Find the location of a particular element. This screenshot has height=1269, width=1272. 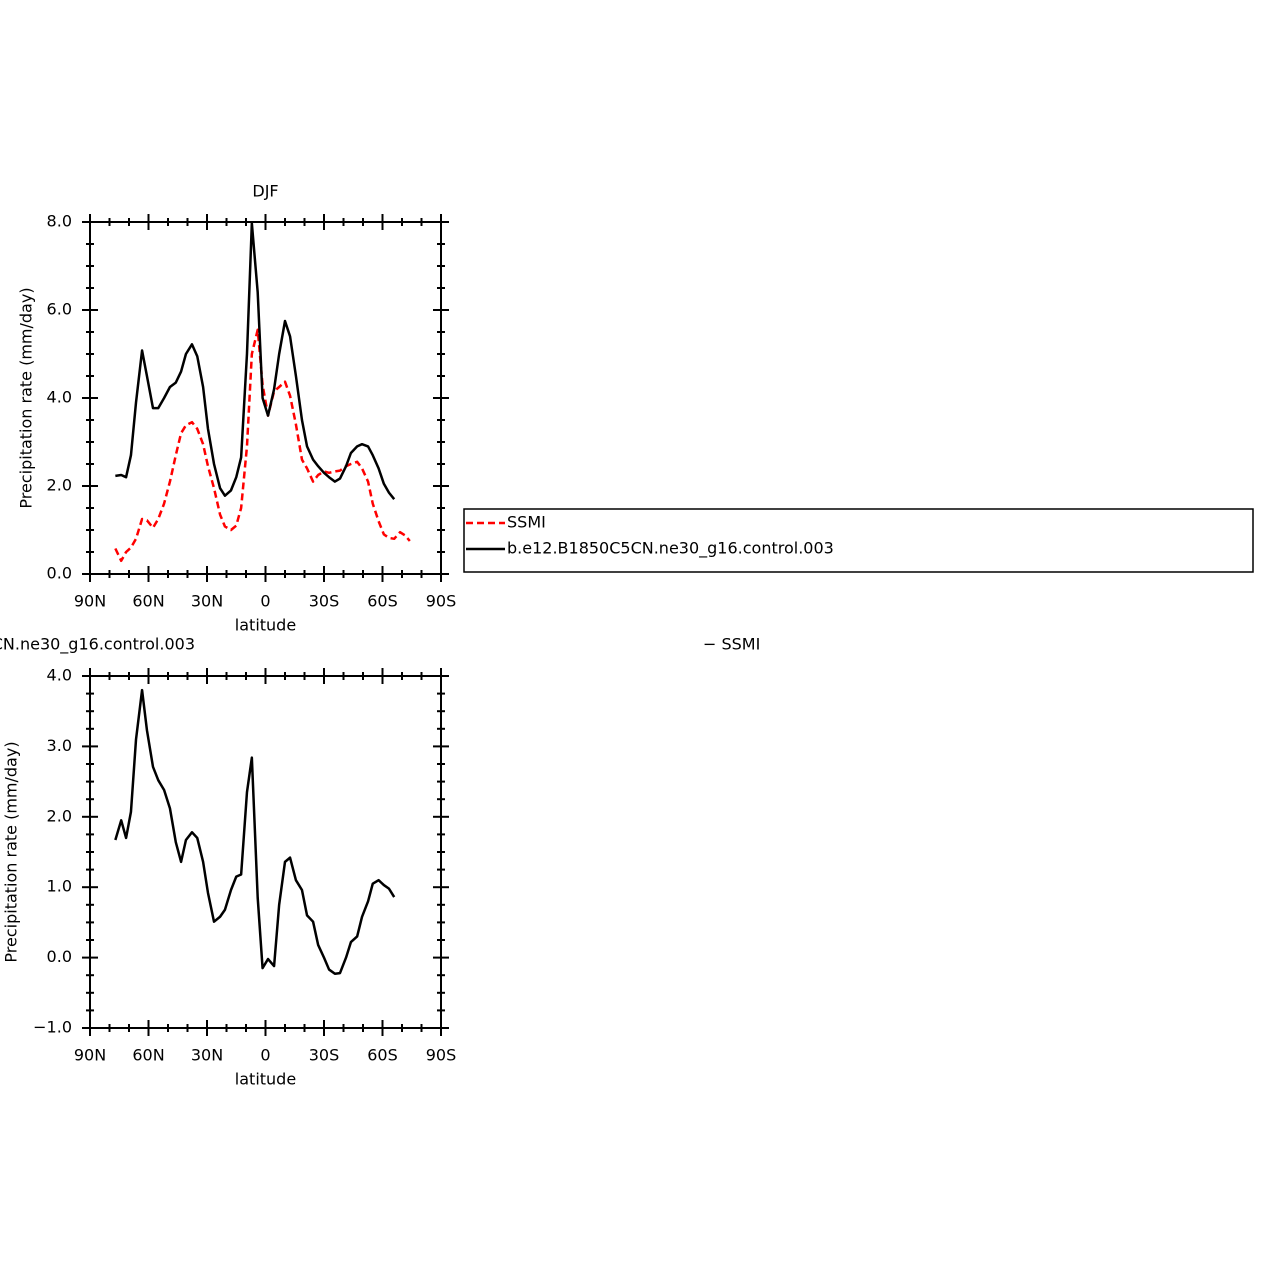

y-tick-label: −1.0 is located at coordinates (52, 1027).